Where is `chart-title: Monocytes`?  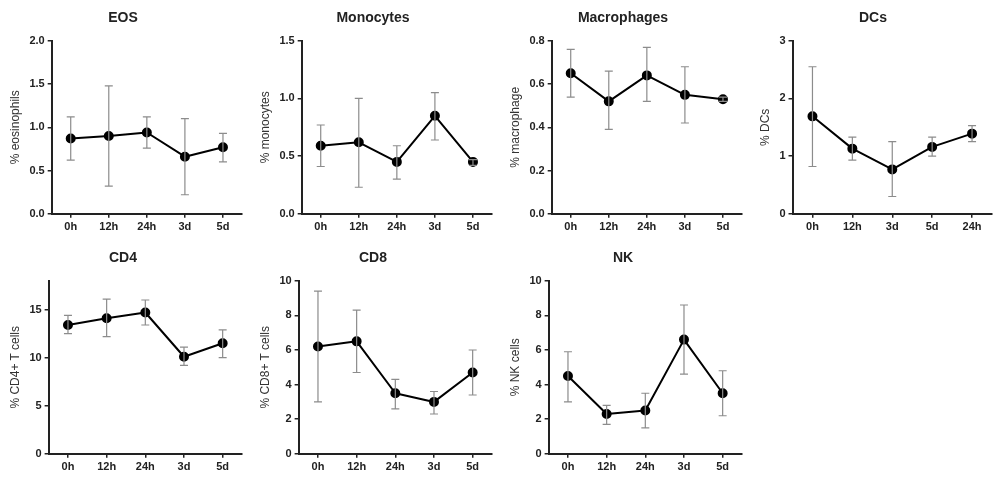
chart-title: Monocytes is located at coordinates (373, 17).